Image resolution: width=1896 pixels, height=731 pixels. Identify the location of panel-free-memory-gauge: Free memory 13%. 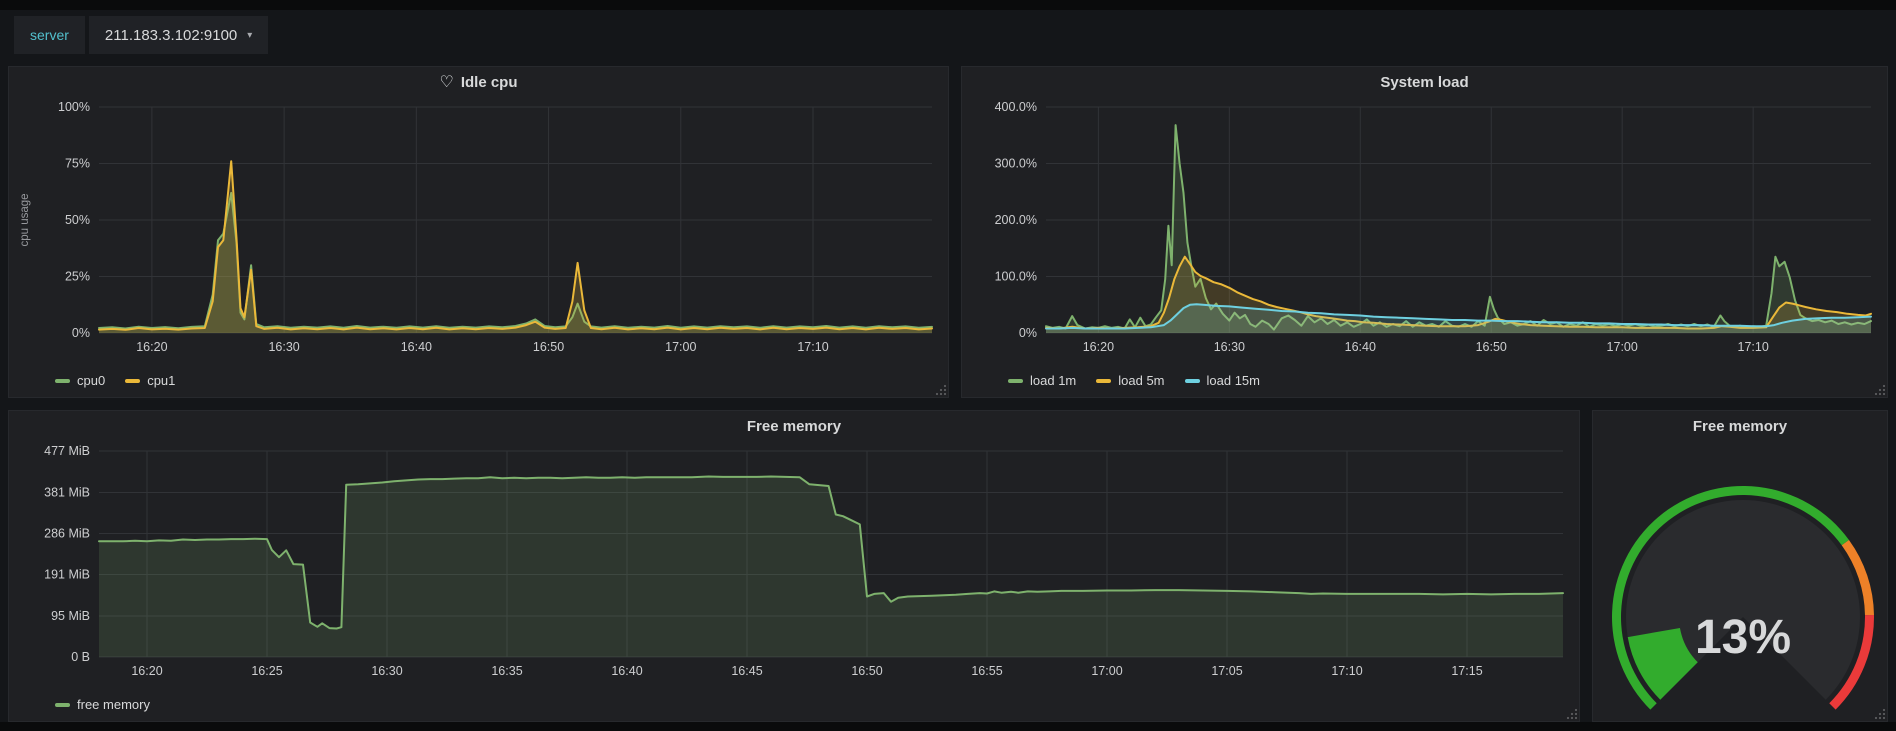
(1740, 566).